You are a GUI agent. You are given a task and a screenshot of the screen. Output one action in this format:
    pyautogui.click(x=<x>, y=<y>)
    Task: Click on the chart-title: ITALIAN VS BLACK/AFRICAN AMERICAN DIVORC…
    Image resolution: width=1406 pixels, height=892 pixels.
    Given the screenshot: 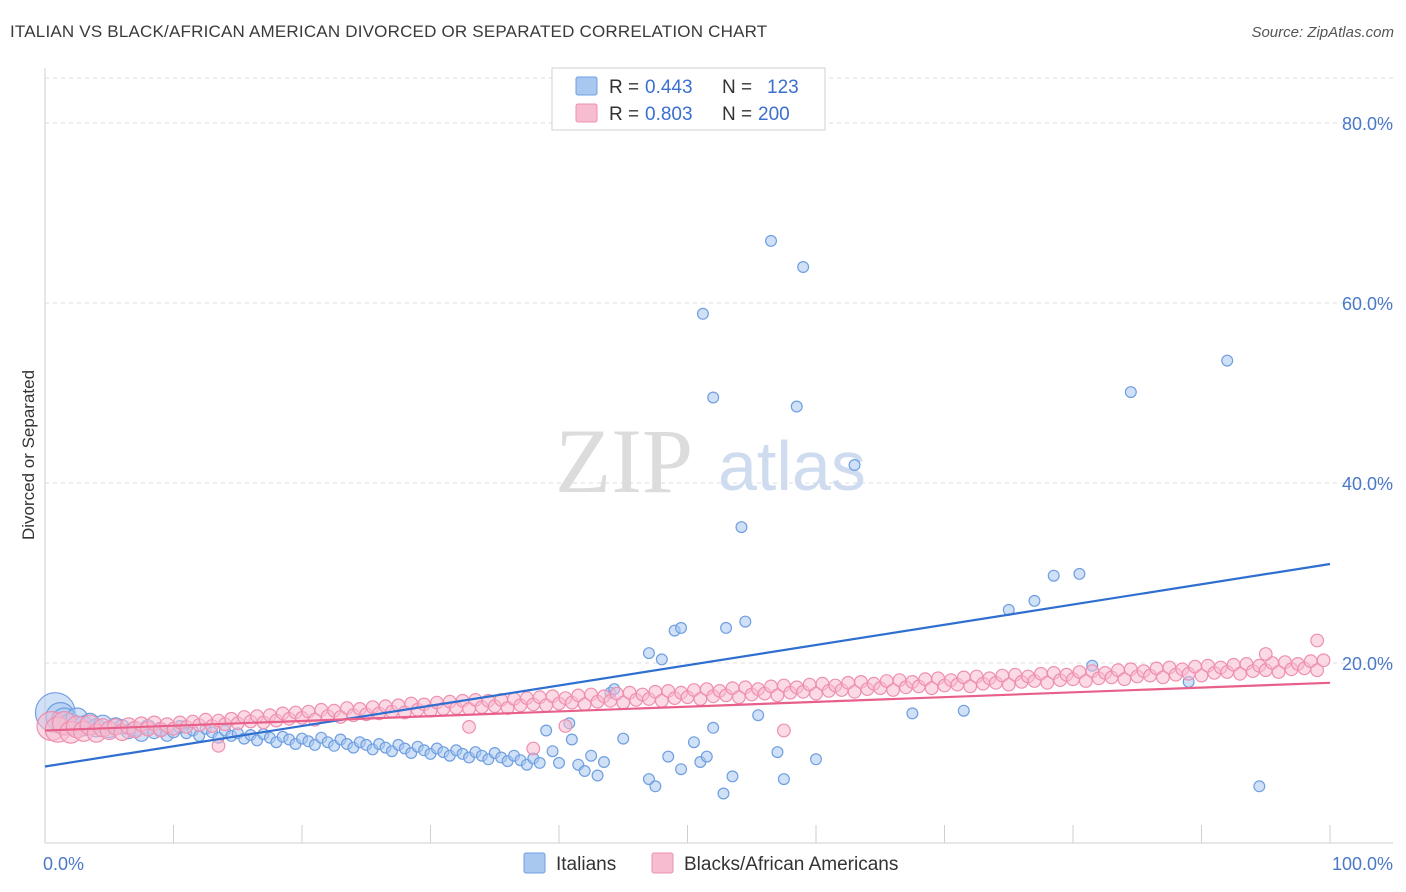 What is the action you would take?
    pyautogui.click(x=389, y=31)
    